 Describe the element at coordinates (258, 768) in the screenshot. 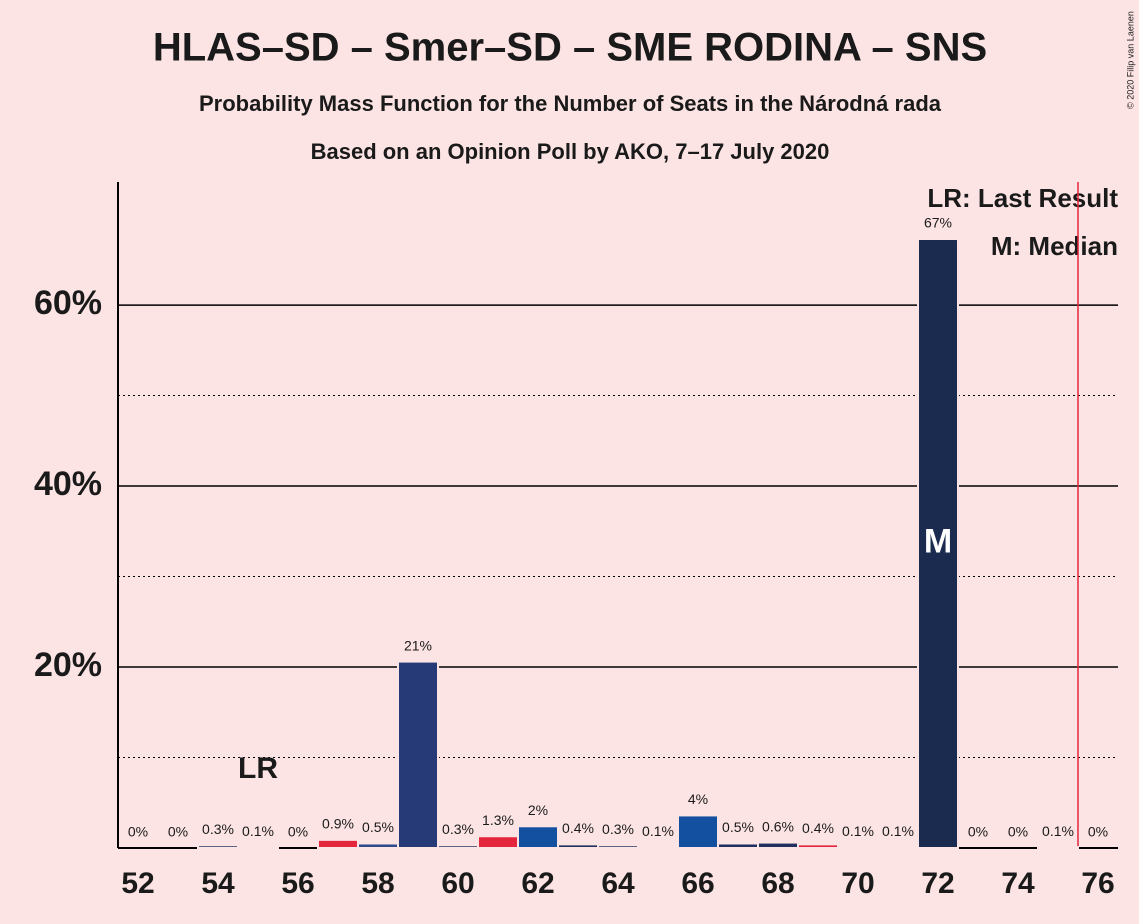

I see `last-result-label: LR` at that location.